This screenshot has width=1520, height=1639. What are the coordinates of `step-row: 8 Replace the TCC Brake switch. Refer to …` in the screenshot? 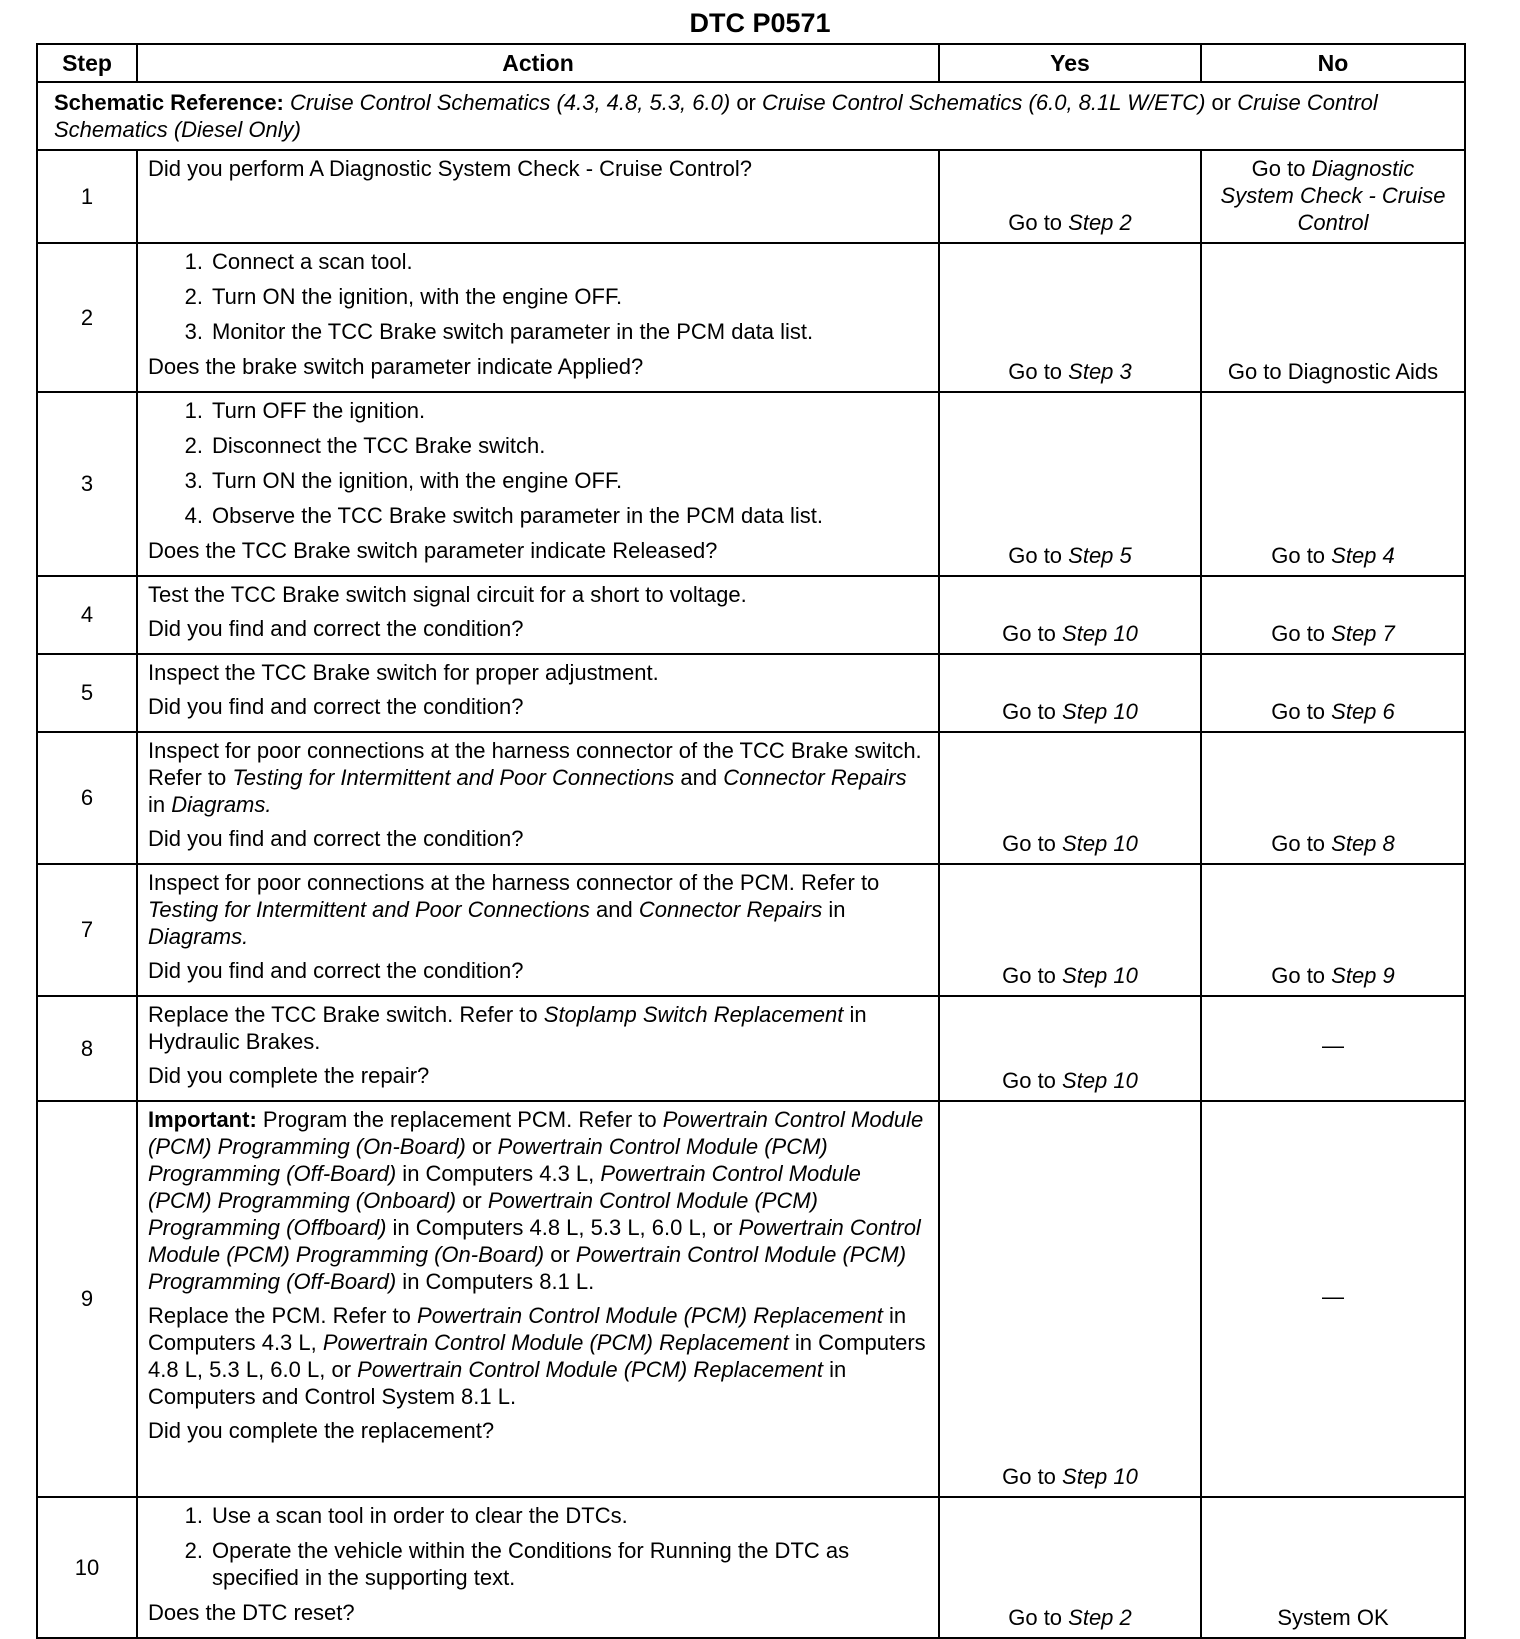 It's located at (751, 1048).